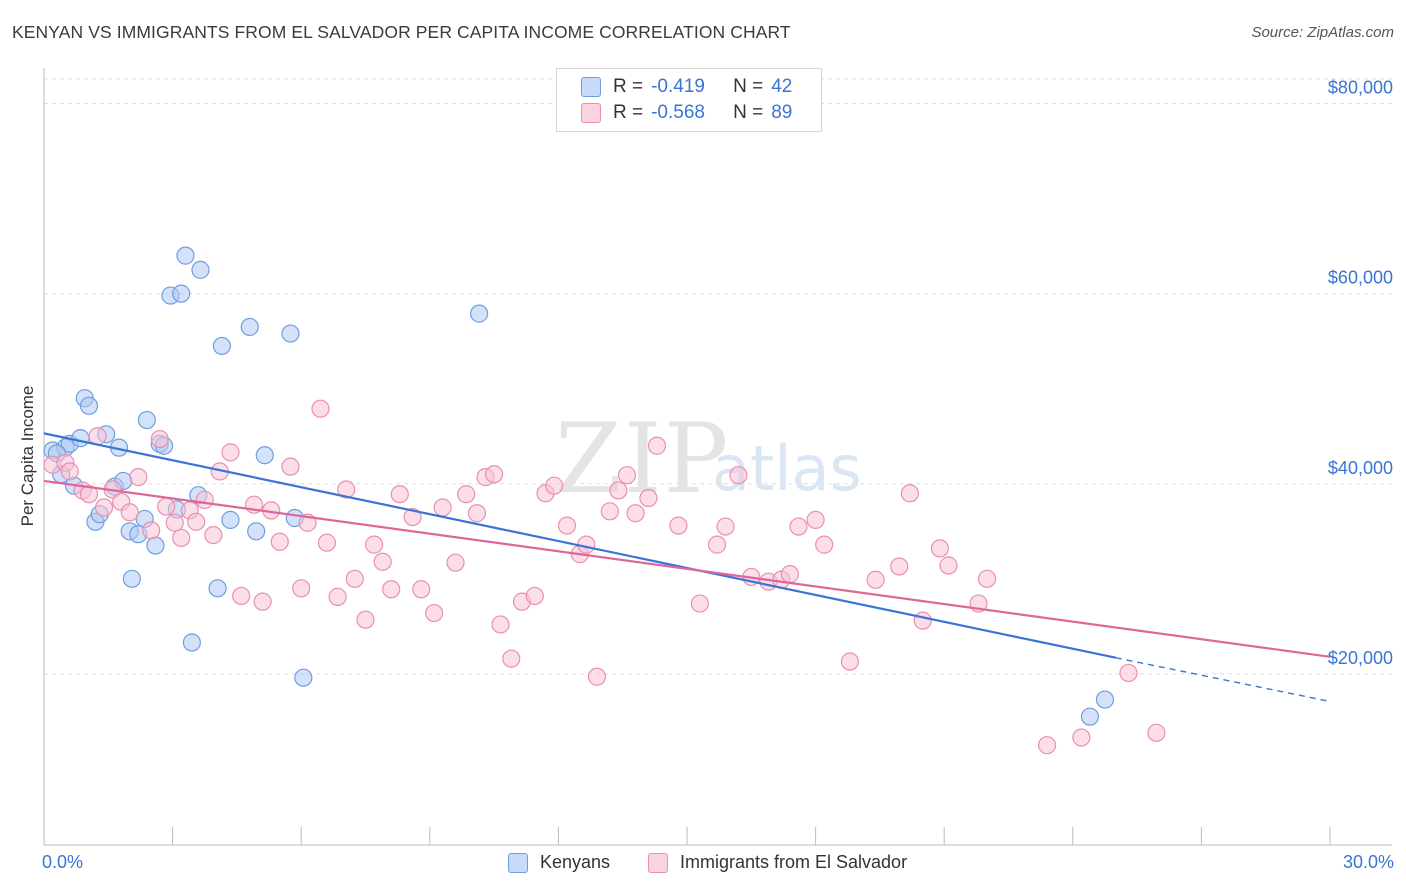 The image size is (1406, 892). What do you see at coordinates (782, 112) in the screenshot?
I see `legend-n-value: 89` at bounding box center [782, 112].